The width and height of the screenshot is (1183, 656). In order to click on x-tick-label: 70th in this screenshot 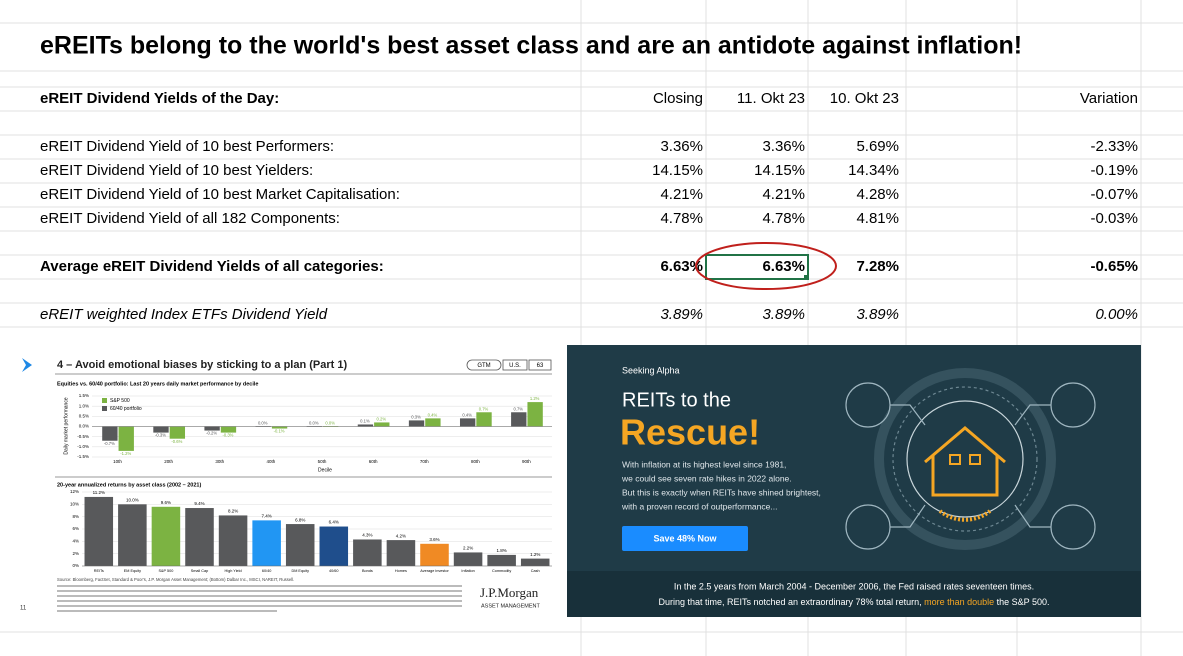, I will do `click(424, 461)`.